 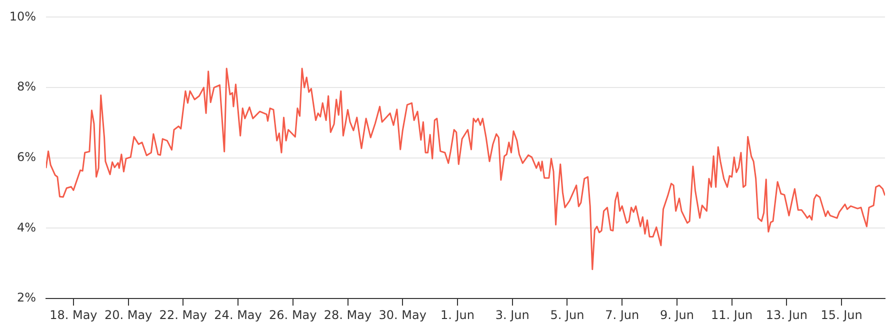 I want to click on x-tick-label: 11. Jun, so click(x=732, y=315).